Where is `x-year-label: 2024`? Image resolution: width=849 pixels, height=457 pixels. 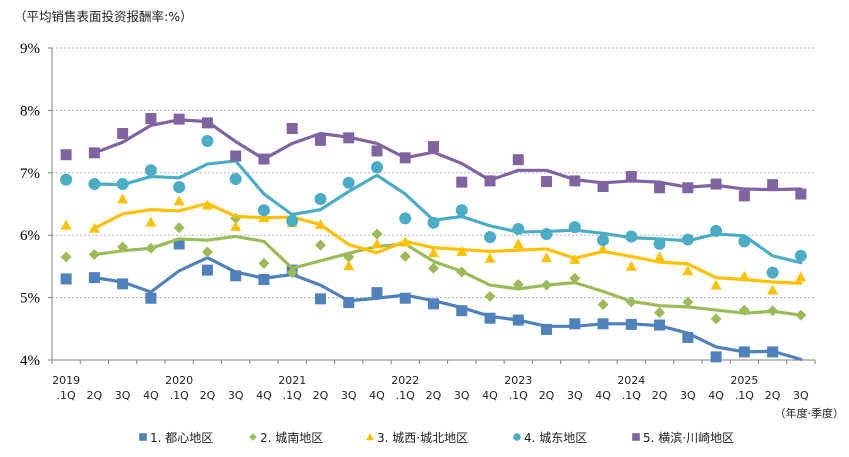
x-year-label: 2024 is located at coordinates (631, 380).